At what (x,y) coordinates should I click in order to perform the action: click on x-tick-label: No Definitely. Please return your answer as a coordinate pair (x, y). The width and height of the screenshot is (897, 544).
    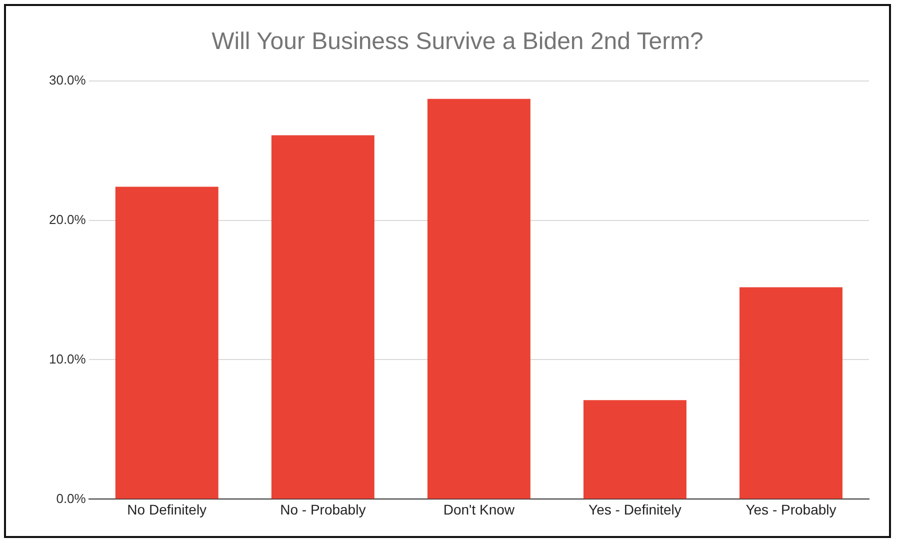
    Looking at the image, I should click on (167, 509).